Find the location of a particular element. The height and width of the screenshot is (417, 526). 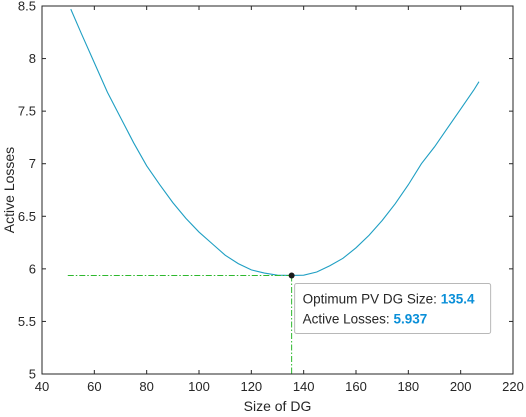

datatip-line-size: Optimum PV DG Size: 135.4 is located at coordinates (389, 298).